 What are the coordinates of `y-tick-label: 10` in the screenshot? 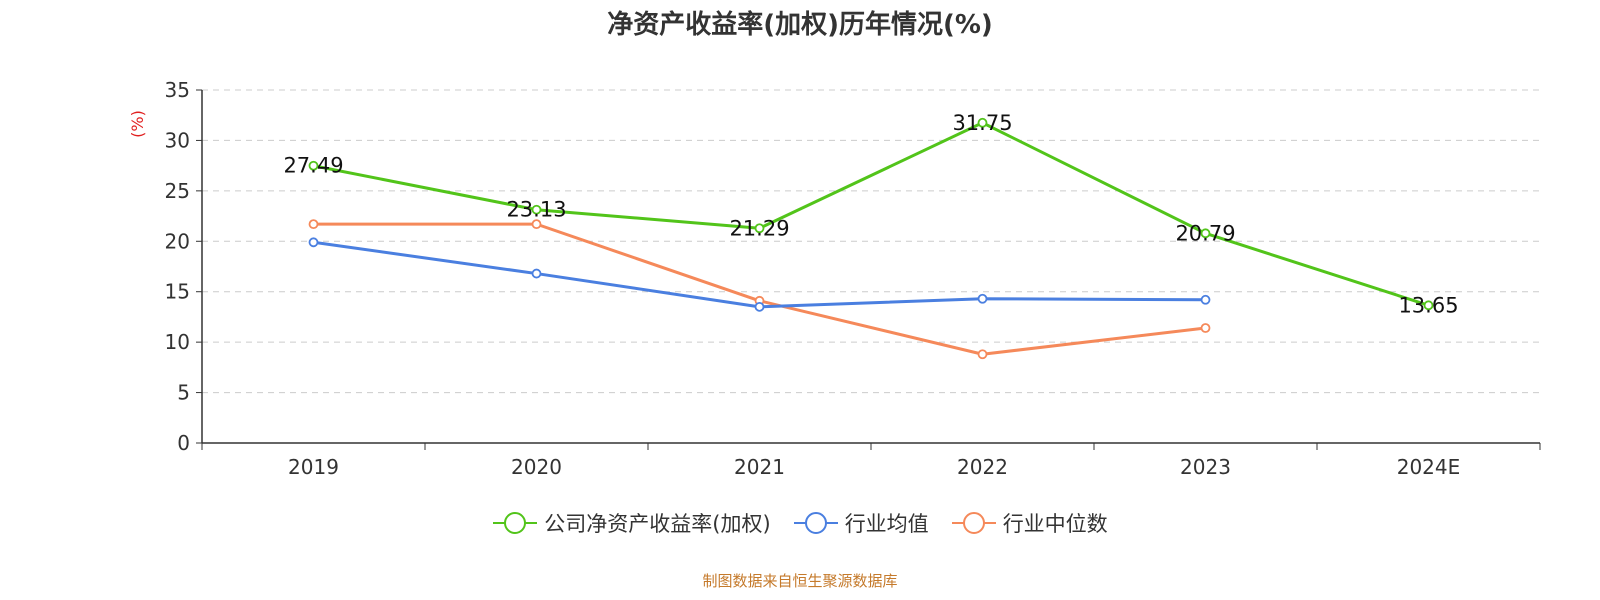 It's located at (177, 342).